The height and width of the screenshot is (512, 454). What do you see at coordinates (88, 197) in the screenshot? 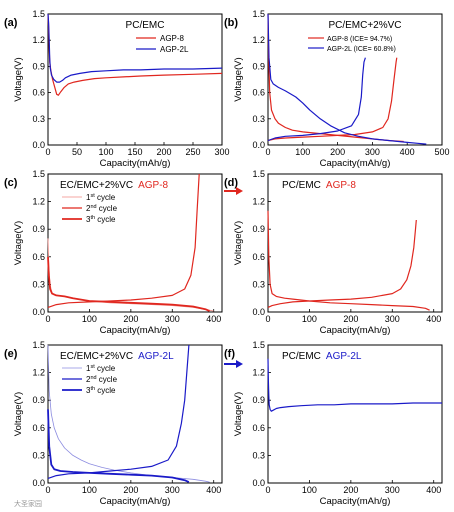
I see `legend-num: 1` at bounding box center [88, 197].